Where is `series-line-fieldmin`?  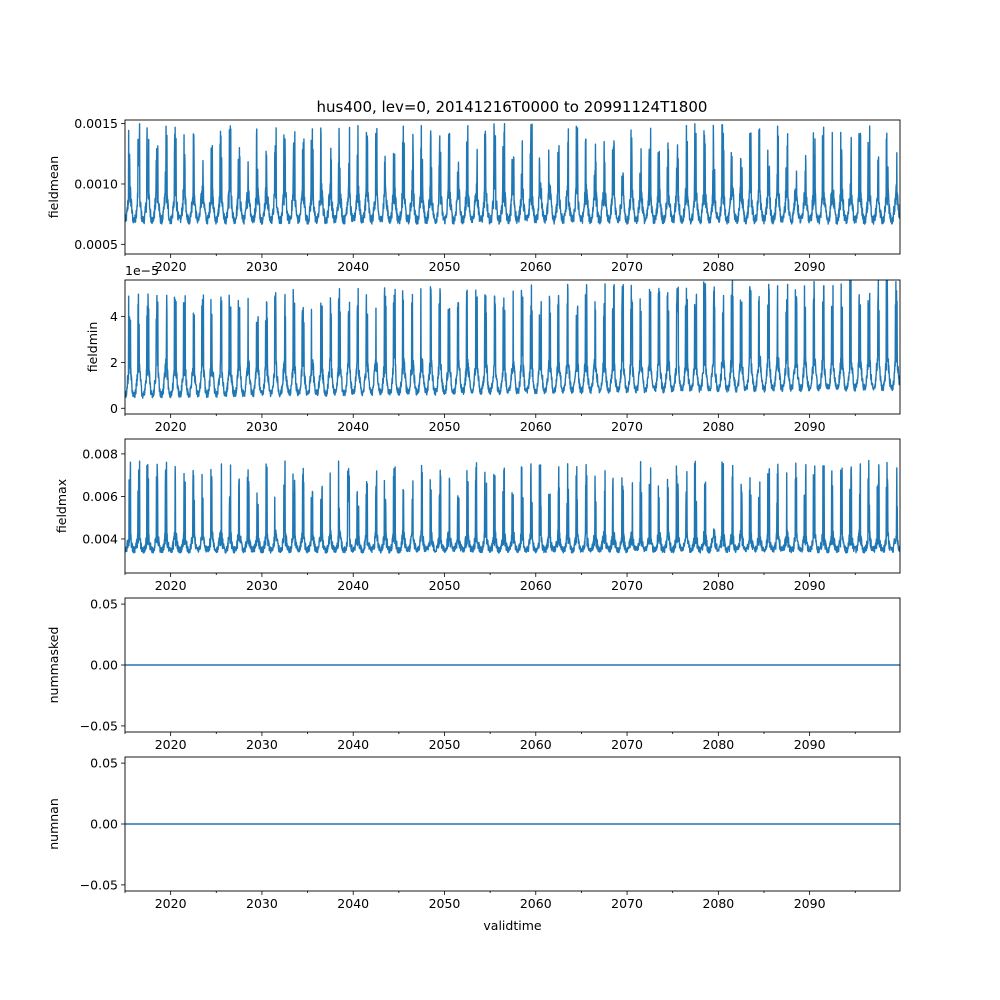 series-line-fieldmin is located at coordinates (512, 339).